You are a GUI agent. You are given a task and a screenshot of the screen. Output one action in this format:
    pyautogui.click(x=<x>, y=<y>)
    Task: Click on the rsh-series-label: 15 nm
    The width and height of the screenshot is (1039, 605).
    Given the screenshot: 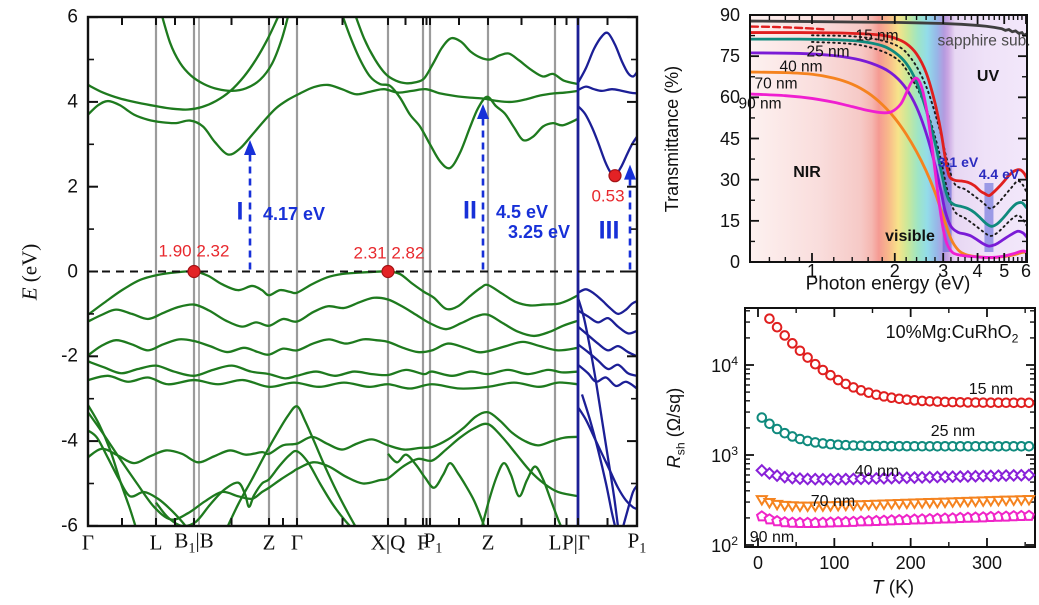 What is the action you would take?
    pyautogui.click(x=991, y=389)
    